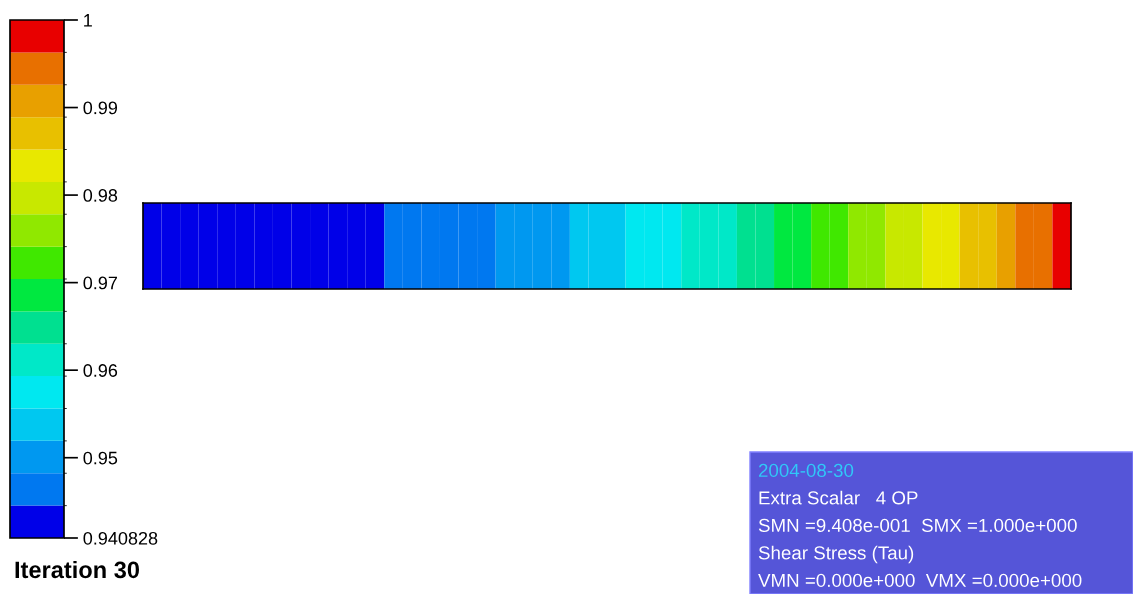  Describe the element at coordinates (77, 569) in the screenshot. I see `text: Iteration 30` at that location.